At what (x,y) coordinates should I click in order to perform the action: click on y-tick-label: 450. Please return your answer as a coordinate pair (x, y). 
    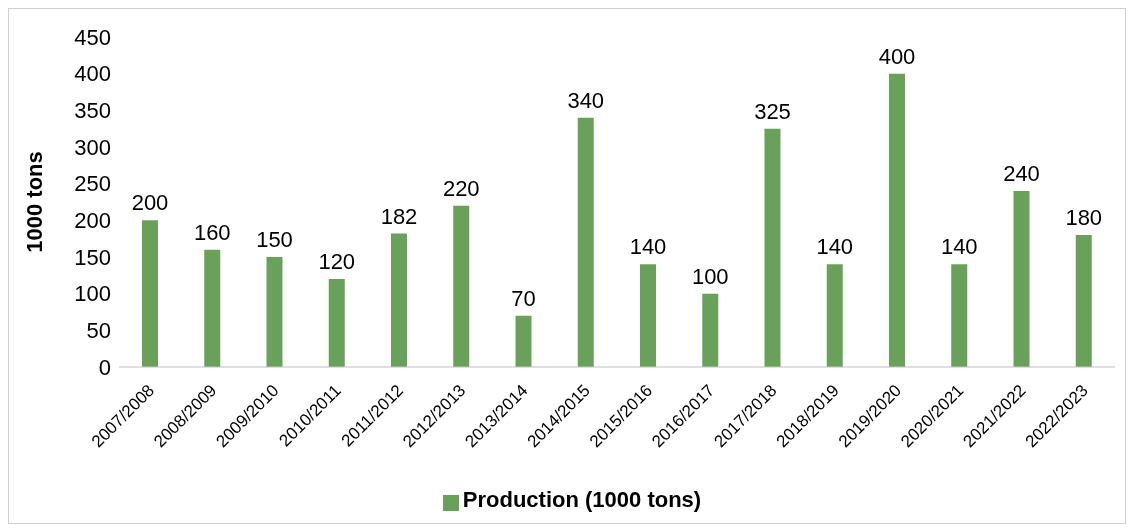
    Looking at the image, I should click on (92, 37).